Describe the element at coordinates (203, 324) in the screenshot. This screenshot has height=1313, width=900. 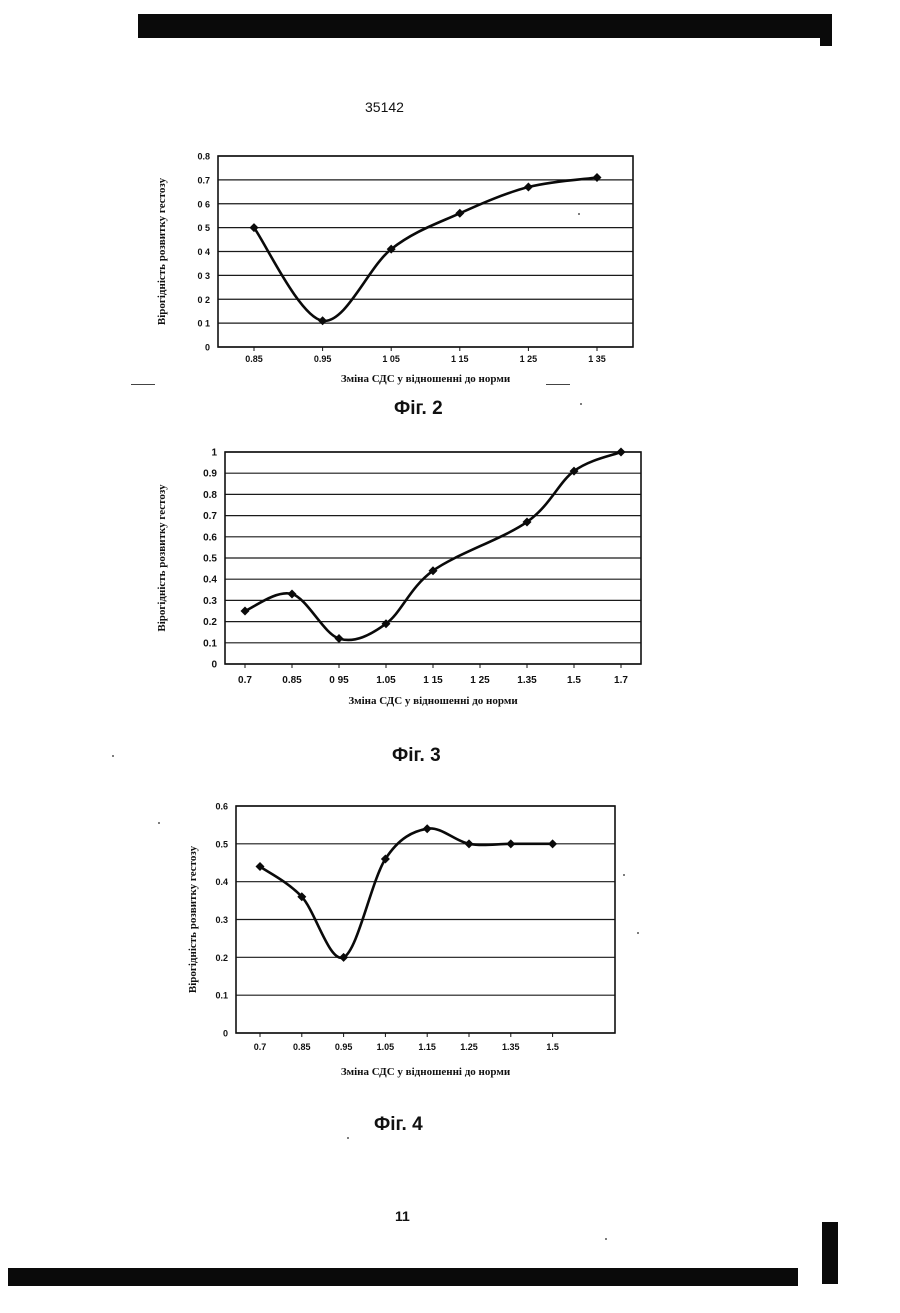
I see `chart2-y-tick-label: 0 1` at that location.